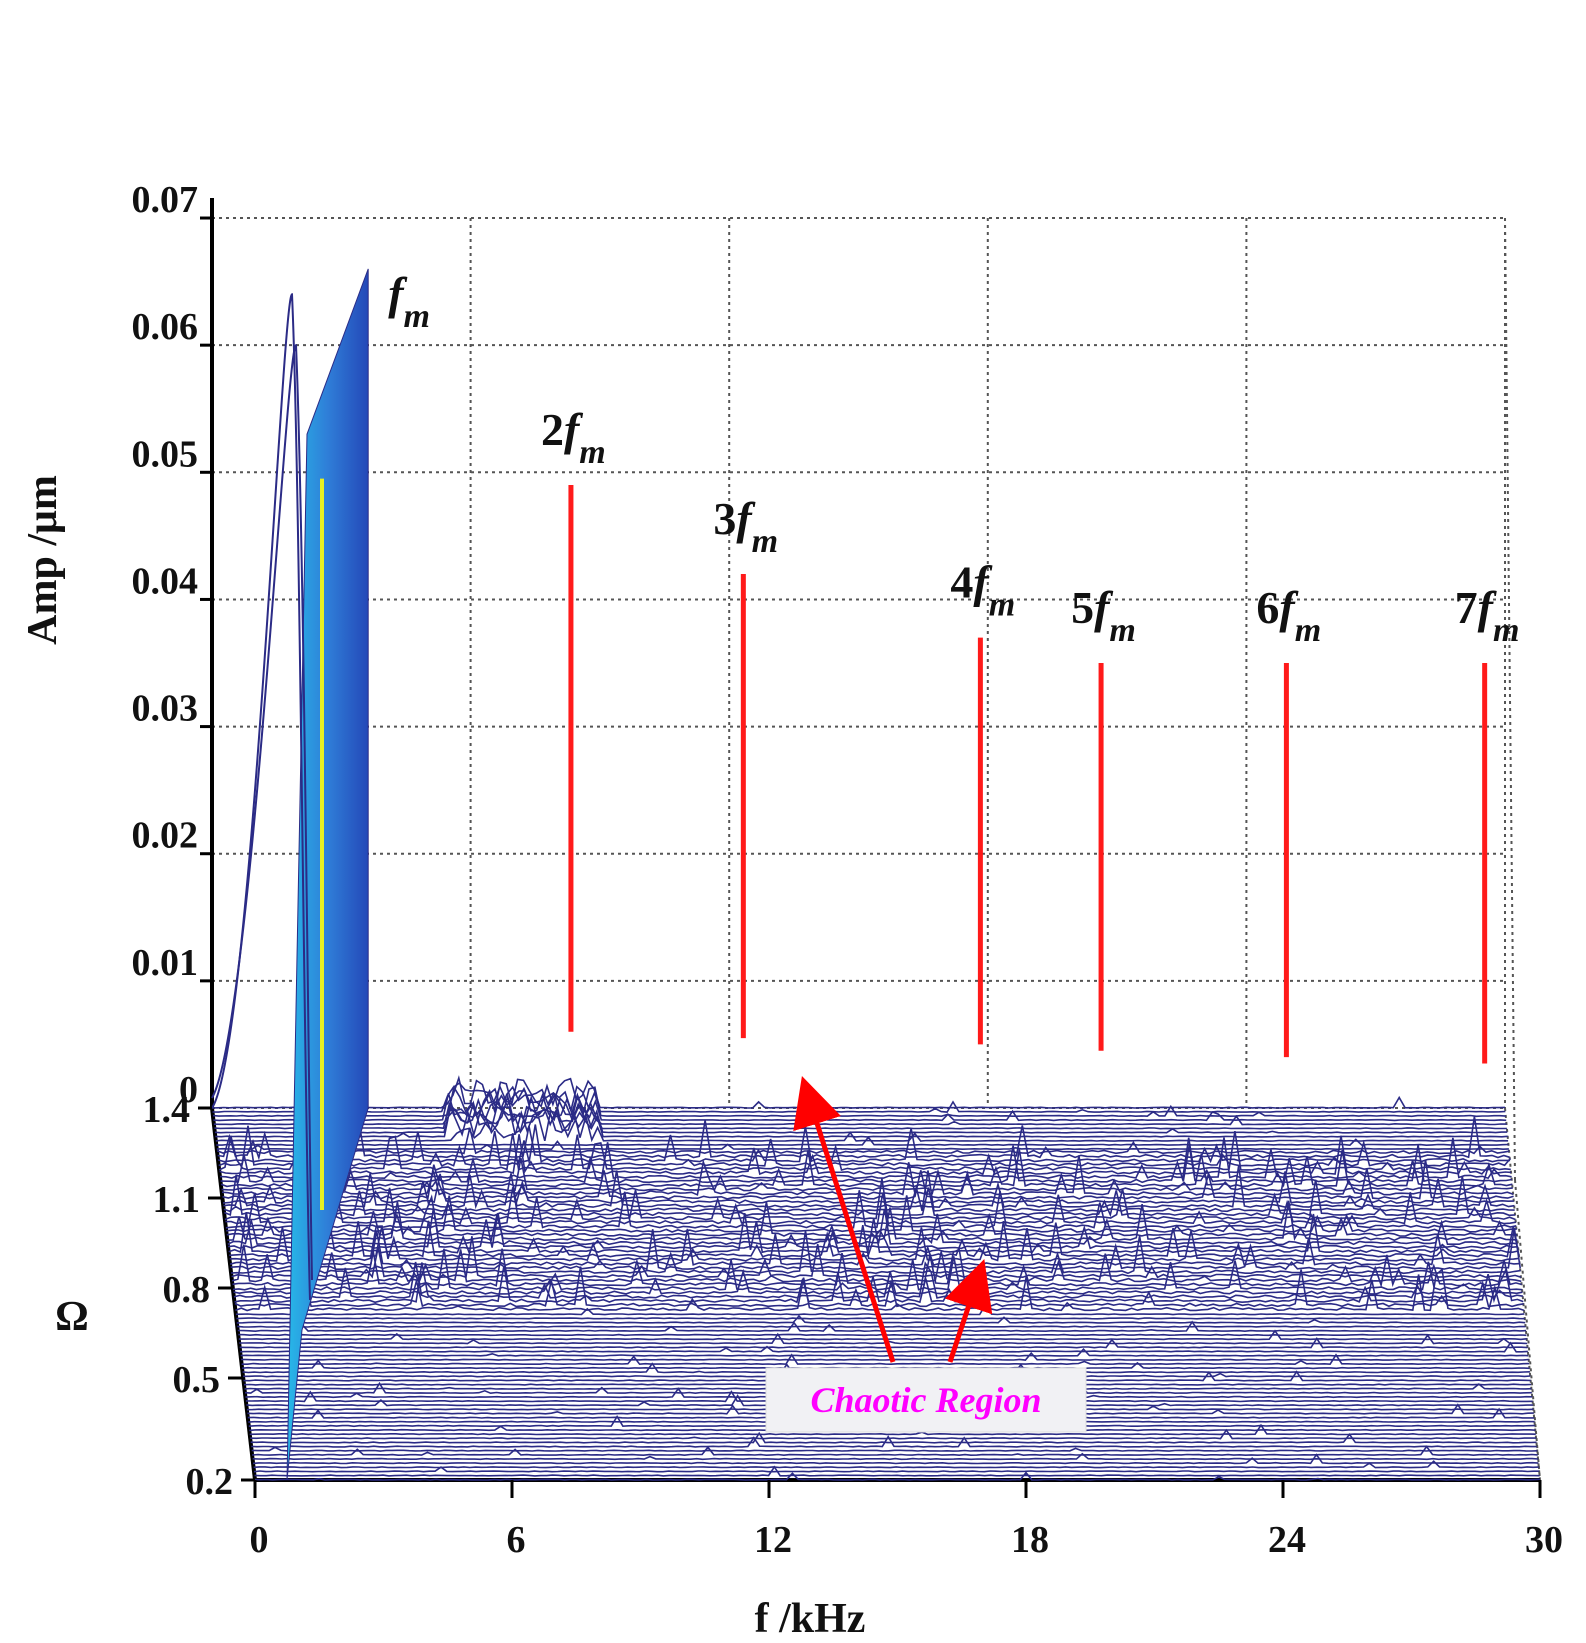  I want to click on harmonic-label-2: 2fm, so click(573, 437).